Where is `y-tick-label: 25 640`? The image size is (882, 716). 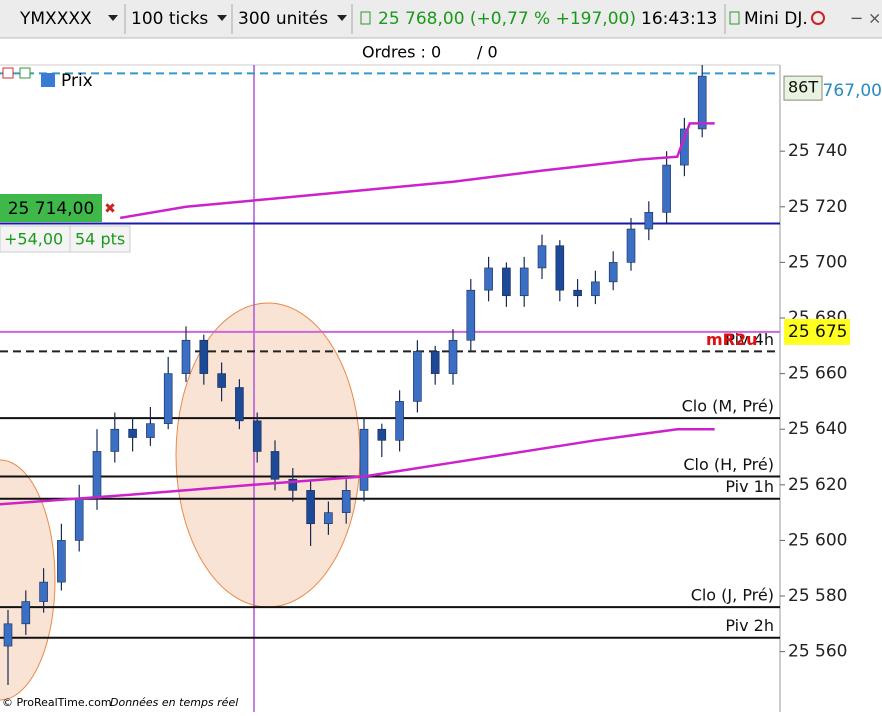 y-tick-label: 25 640 is located at coordinates (817, 429).